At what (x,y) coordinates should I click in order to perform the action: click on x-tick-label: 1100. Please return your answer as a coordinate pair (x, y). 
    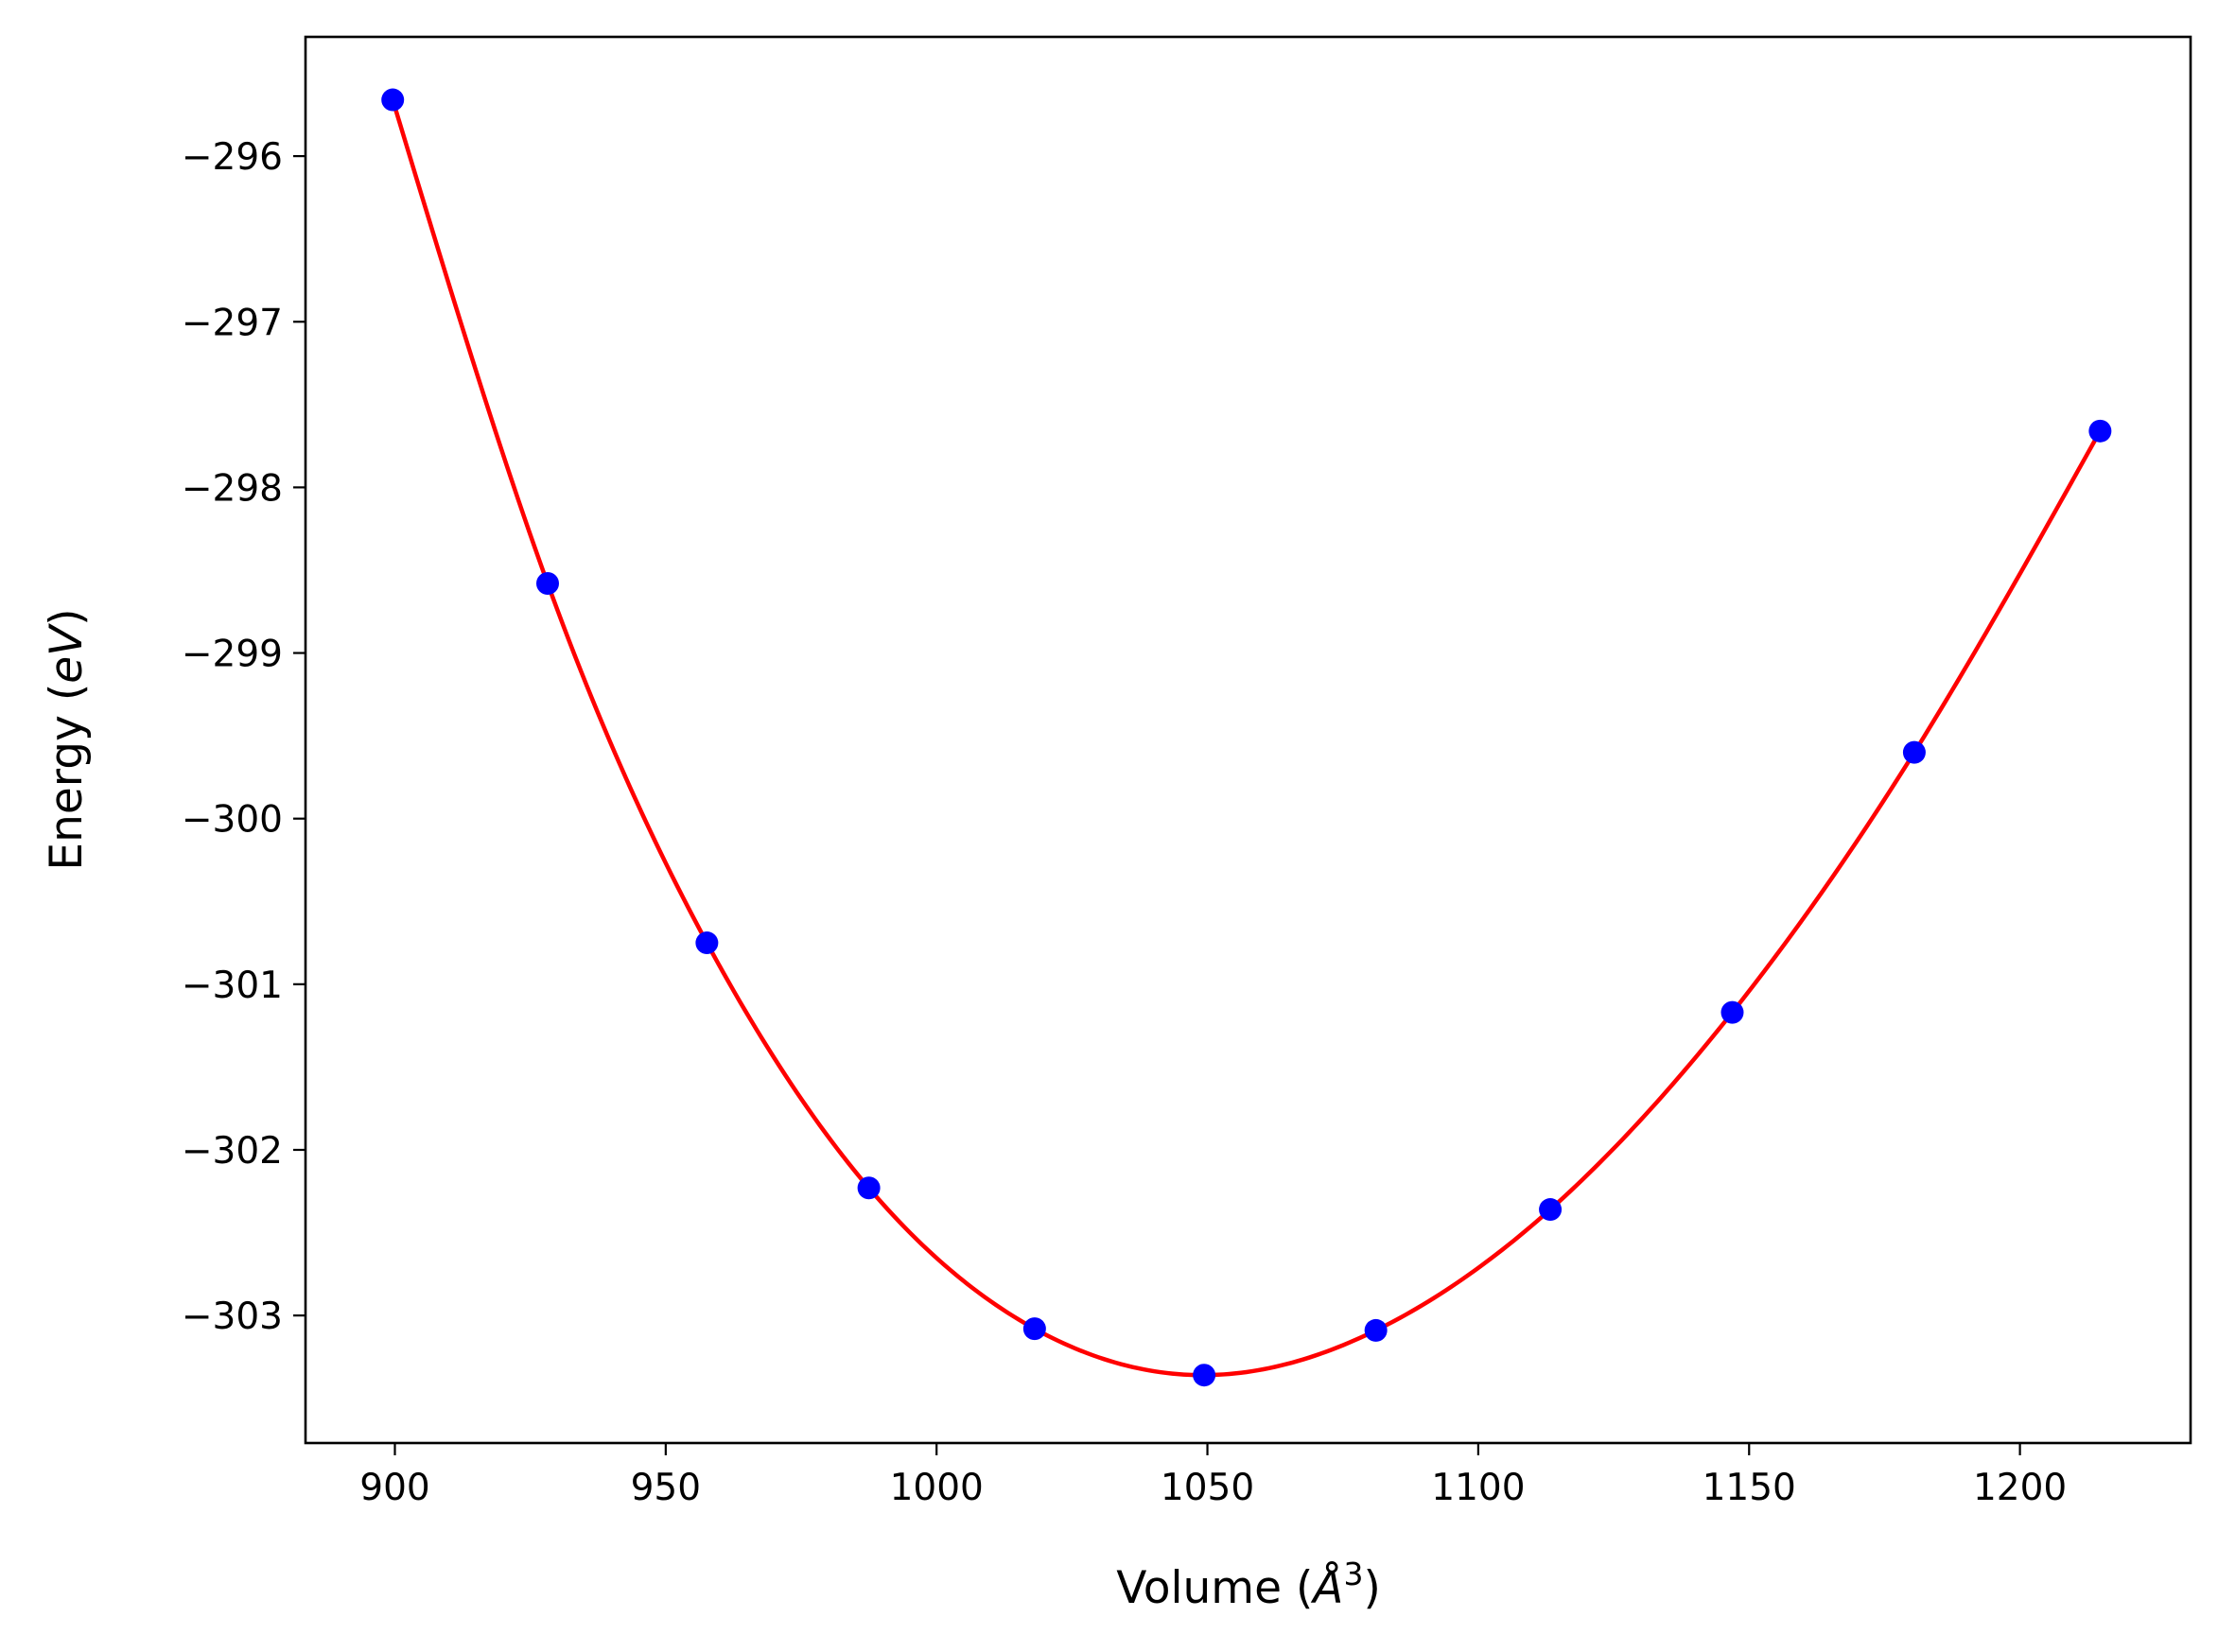
    Looking at the image, I should click on (1478, 1488).